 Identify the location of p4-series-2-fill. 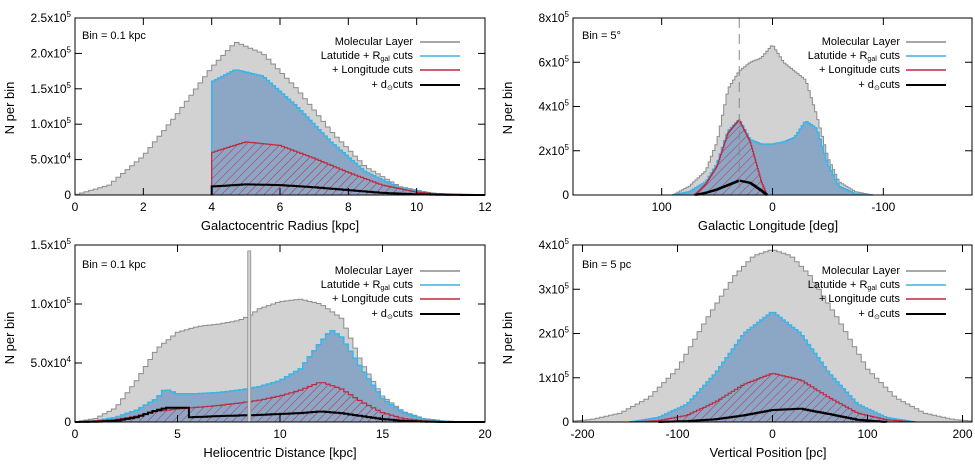
(772, 397).